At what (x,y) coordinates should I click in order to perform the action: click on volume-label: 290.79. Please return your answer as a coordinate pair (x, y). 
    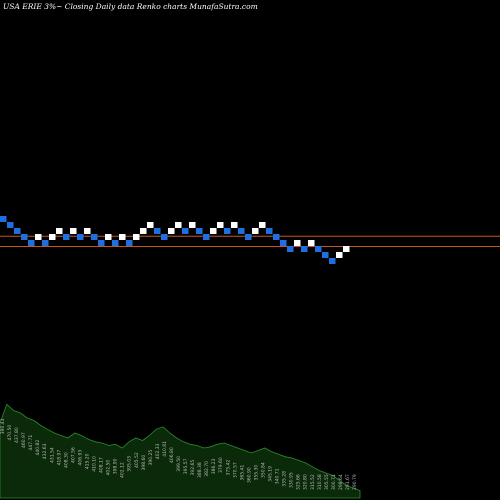
    Looking at the image, I should click on (355, 482).